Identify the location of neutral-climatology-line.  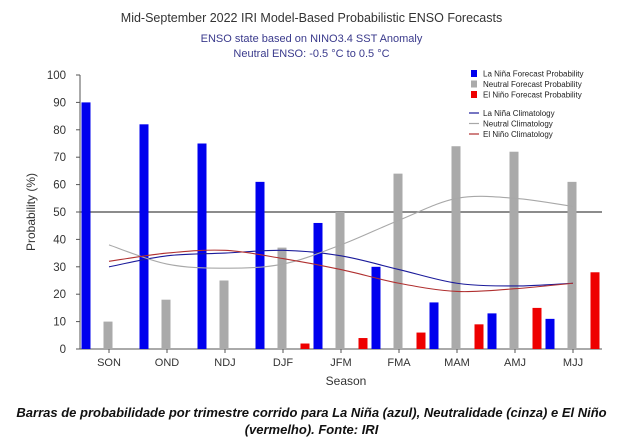
(341, 232).